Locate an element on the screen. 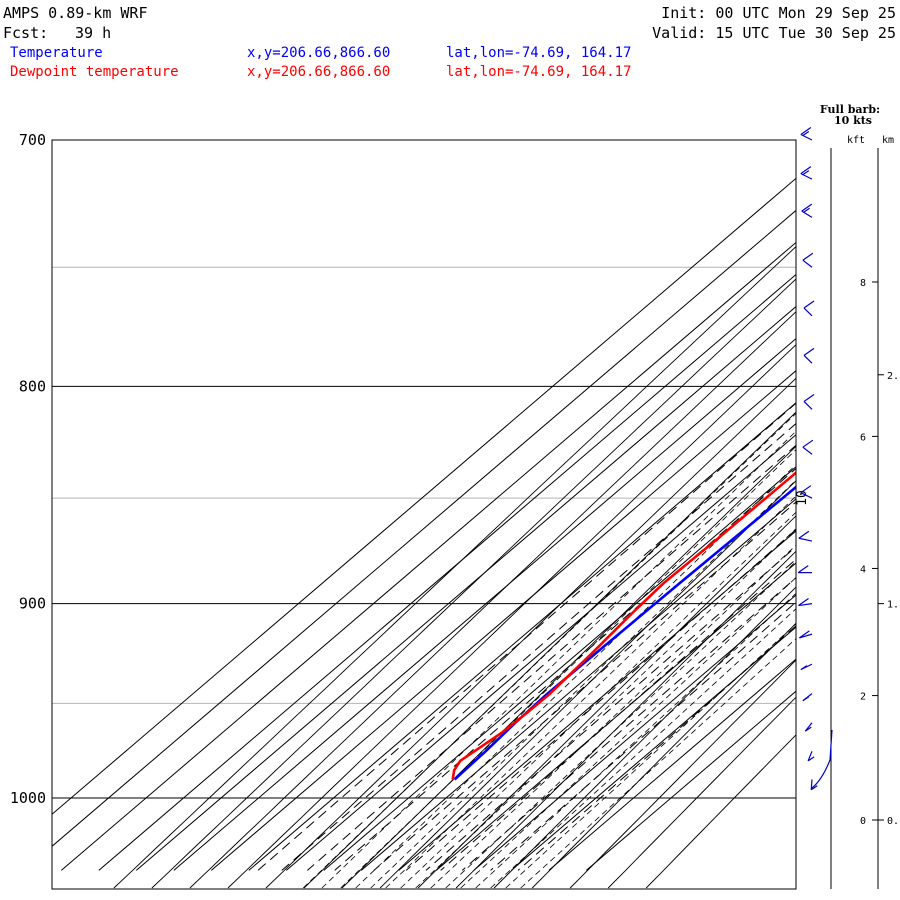 The width and height of the screenshot is (900, 900). legend-temp-latlon: lat,lon=-74.69, 164.17 is located at coordinates (538, 53).